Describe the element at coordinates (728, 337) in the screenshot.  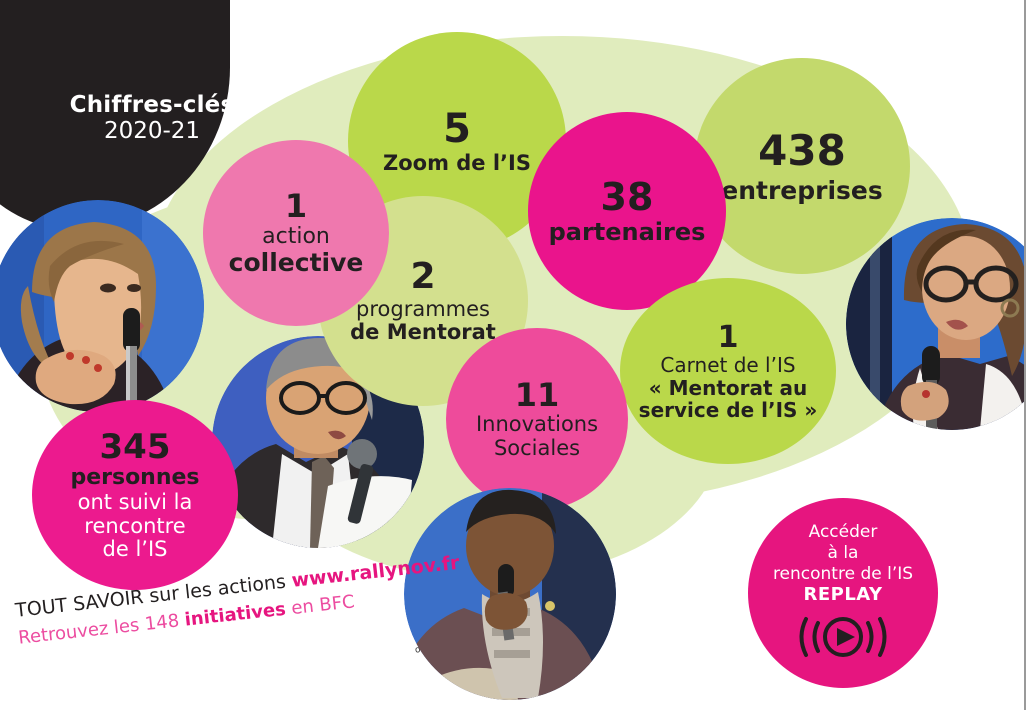
I see `stat-number-carnet: 1` at that location.